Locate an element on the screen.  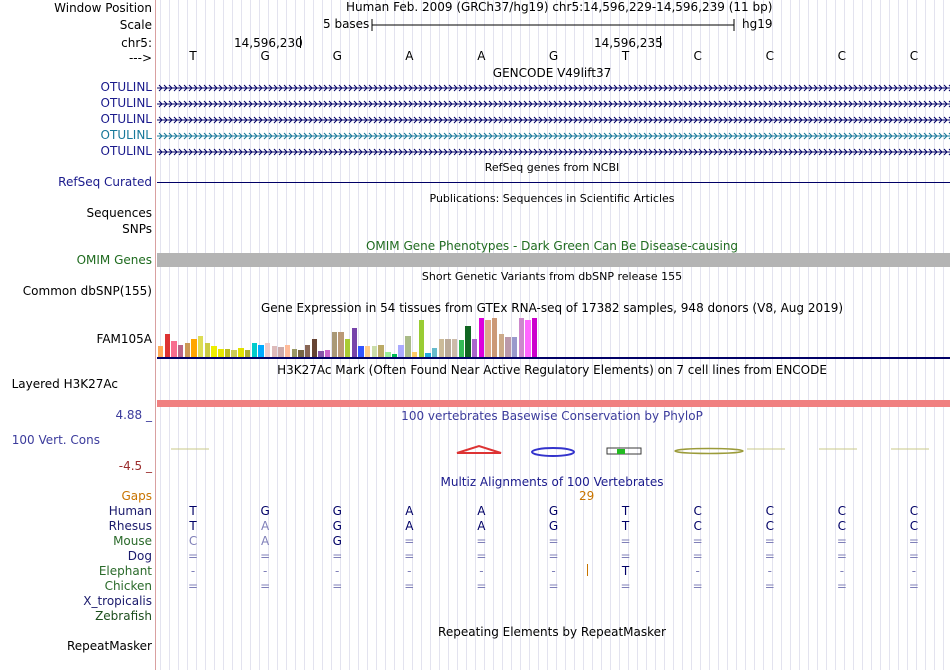
gencode-label-2: OTULINL is located at coordinates (126, 103).